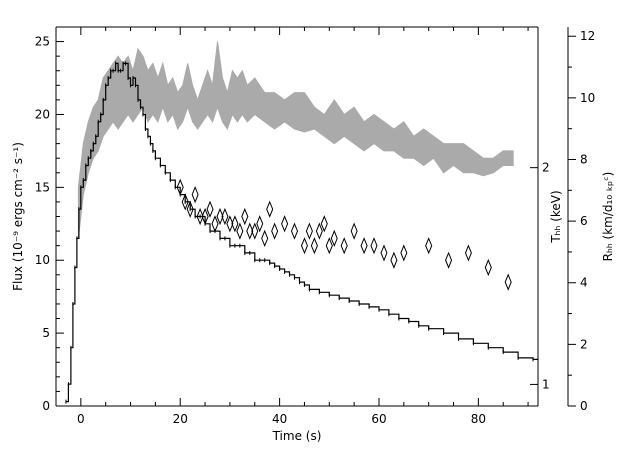 This screenshot has width=640, height=457. I want to click on x-tick-label: 80, so click(478, 419).